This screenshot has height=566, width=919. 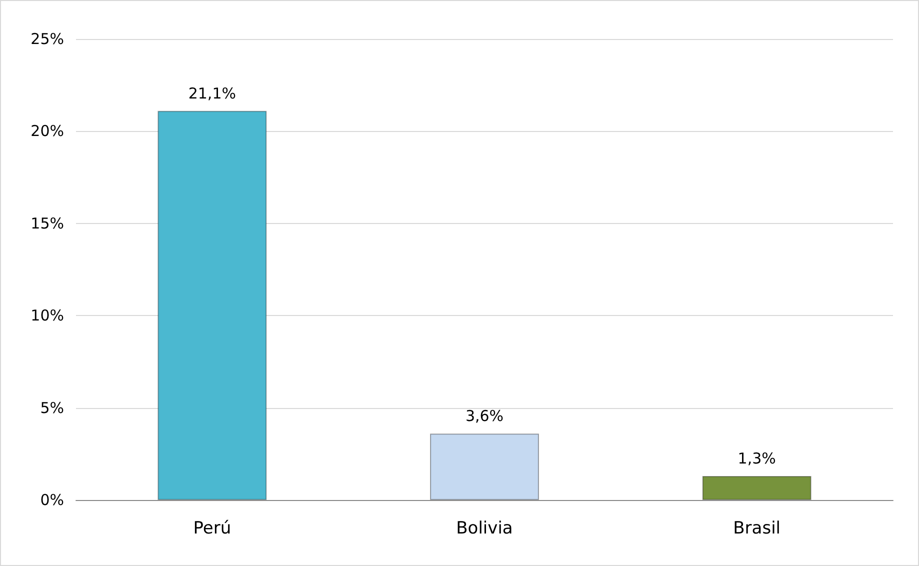 What do you see at coordinates (484, 528) in the screenshot?
I see `x-tick-label: Bolivia` at bounding box center [484, 528].